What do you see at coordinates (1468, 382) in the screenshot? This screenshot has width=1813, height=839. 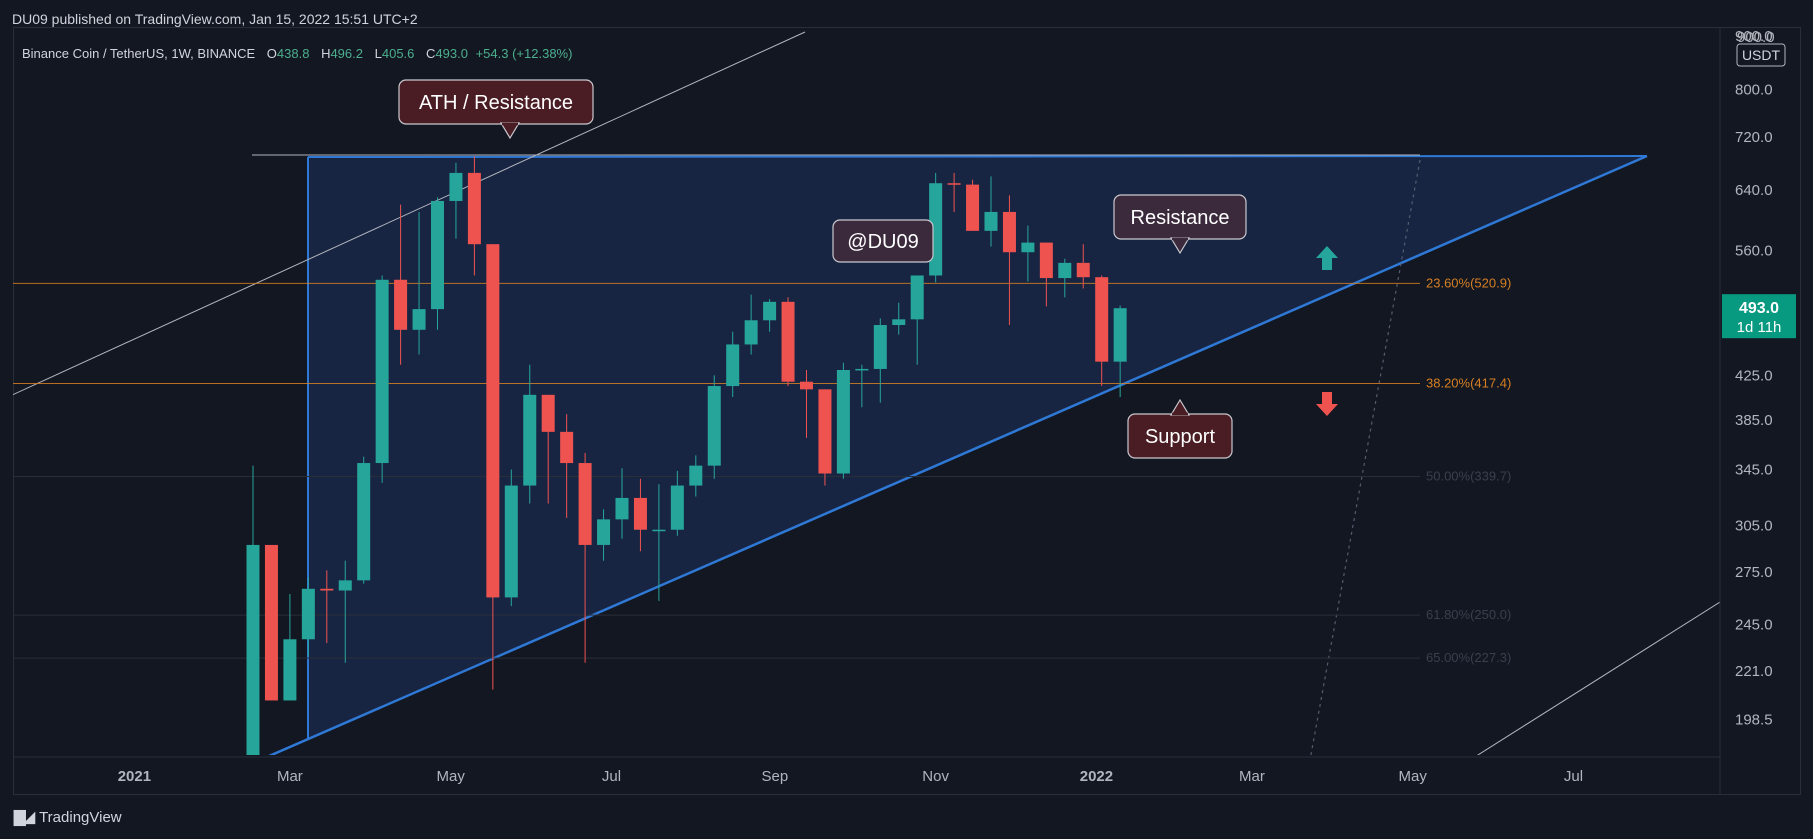 I see `fib-level-label: 38.20%(417.4)` at bounding box center [1468, 382].